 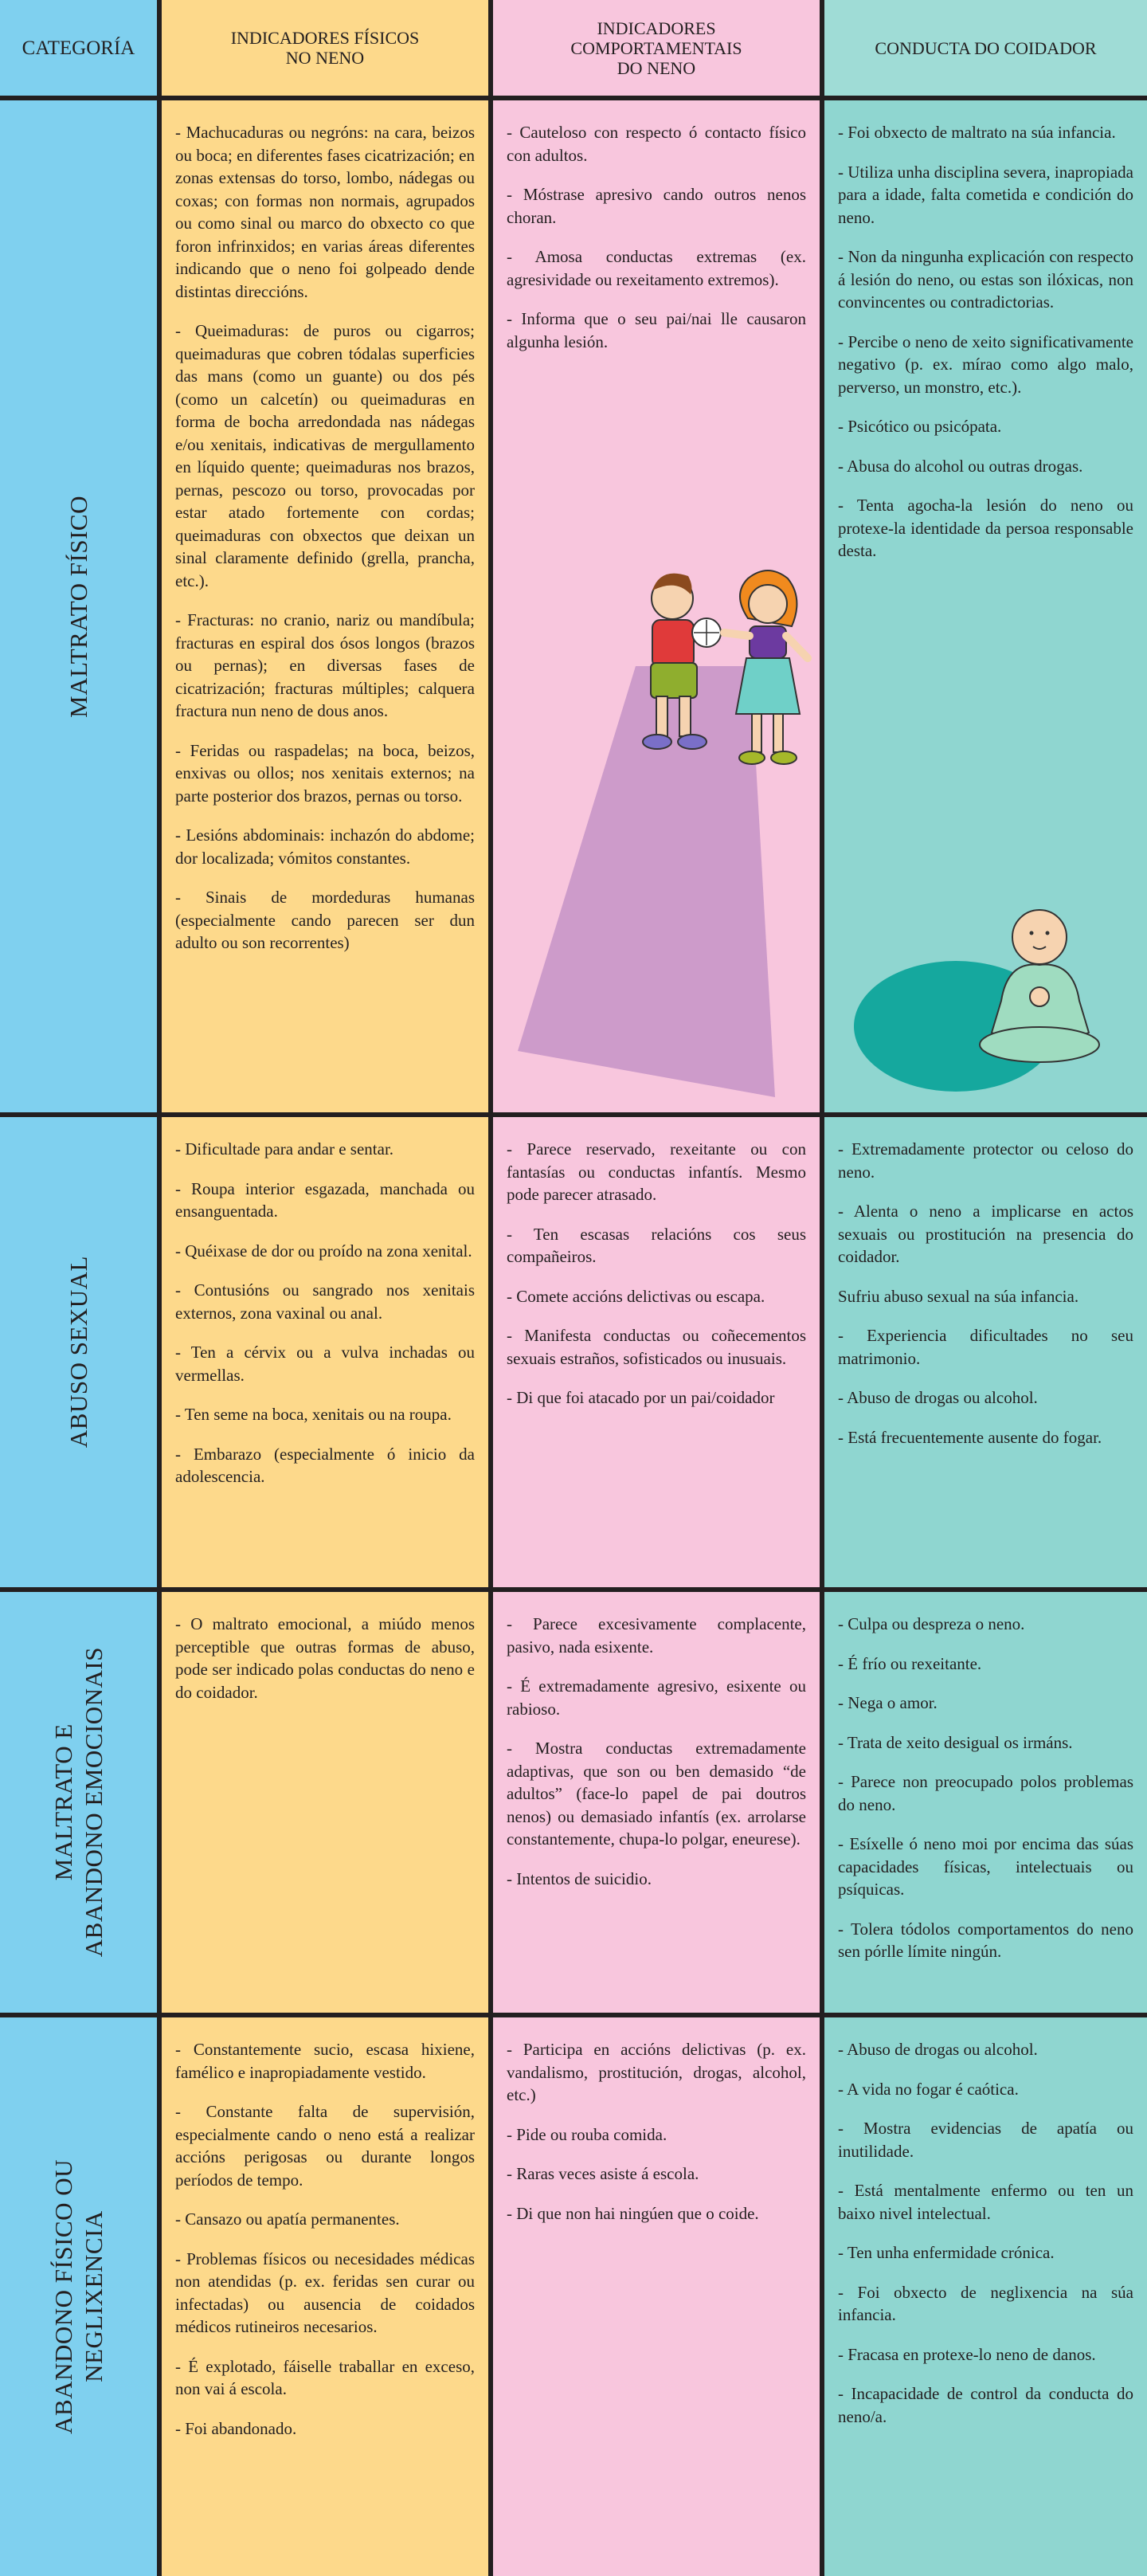 I want to click on category-text: ABUSO SEXUAL, so click(x=78, y=1352).